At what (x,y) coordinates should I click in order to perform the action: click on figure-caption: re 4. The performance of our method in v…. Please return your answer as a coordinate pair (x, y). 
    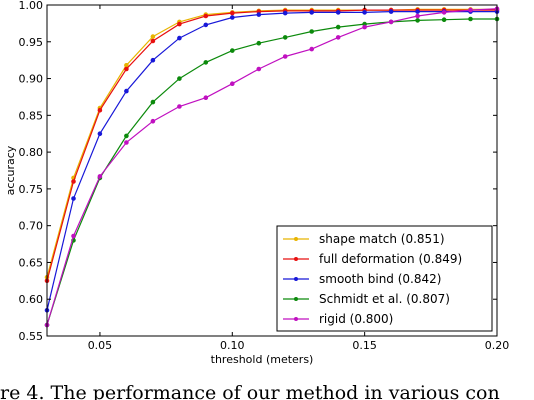
    Looking at the image, I should click on (250, 391).